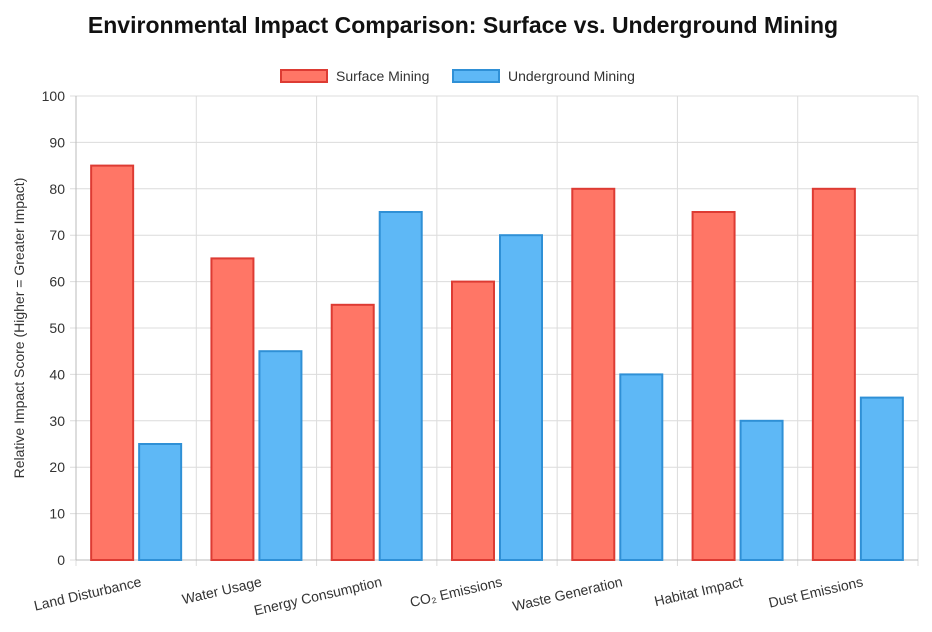  I want to click on bar-surface-mining-land-disturbance, so click(112, 362).